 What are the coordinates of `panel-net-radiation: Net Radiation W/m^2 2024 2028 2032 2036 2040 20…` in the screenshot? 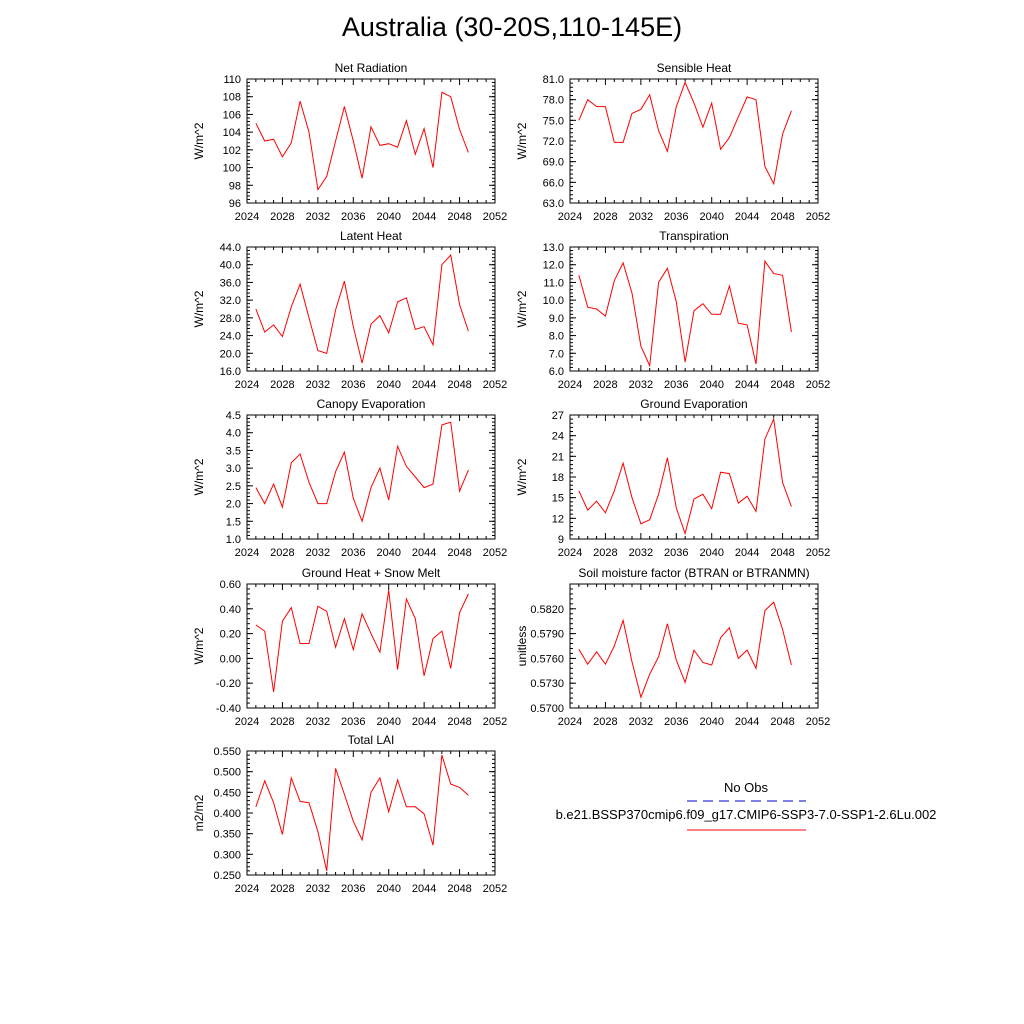 It's located at (349, 142).